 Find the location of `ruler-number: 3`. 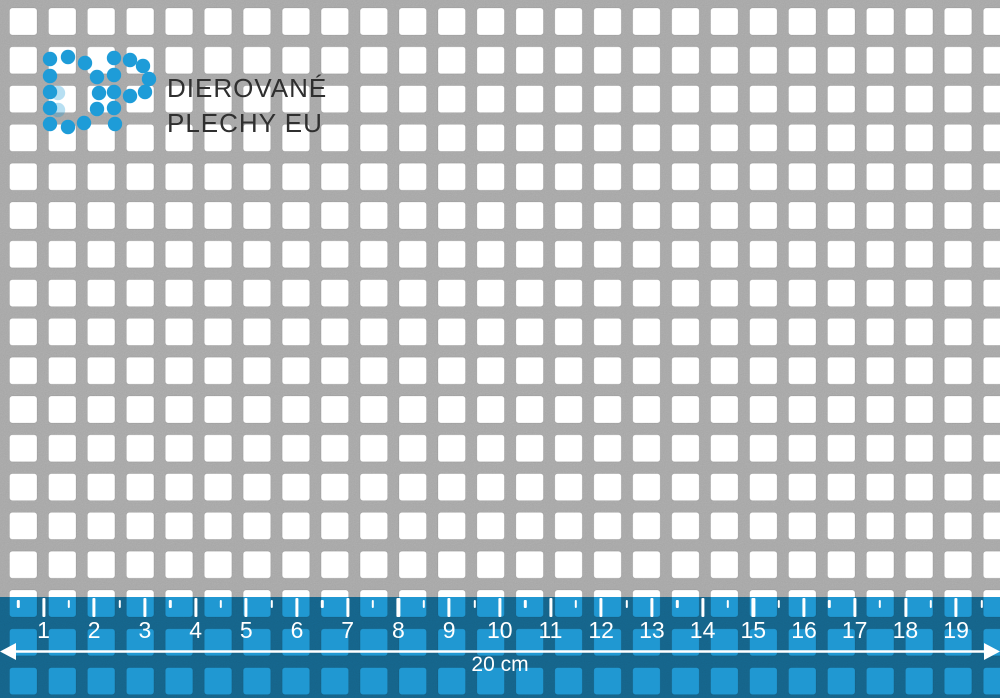

ruler-number: 3 is located at coordinates (145, 630).